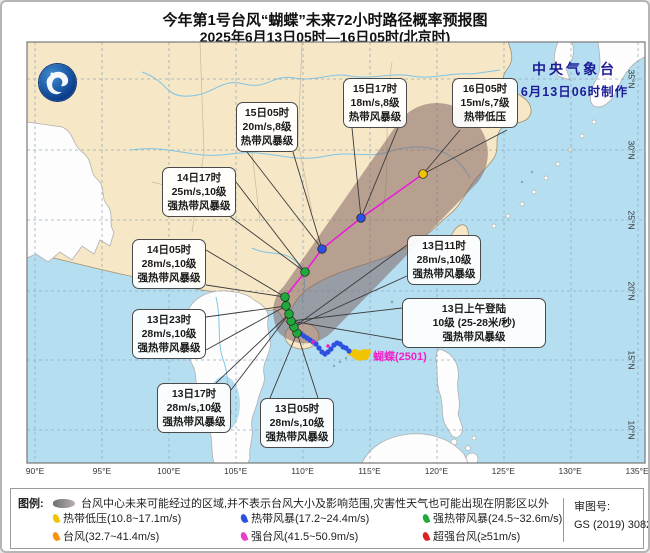 This screenshot has height=553, width=650. What do you see at coordinates (426, 536) in the screenshot?
I see `super-ty-marker-icon` at bounding box center [426, 536].